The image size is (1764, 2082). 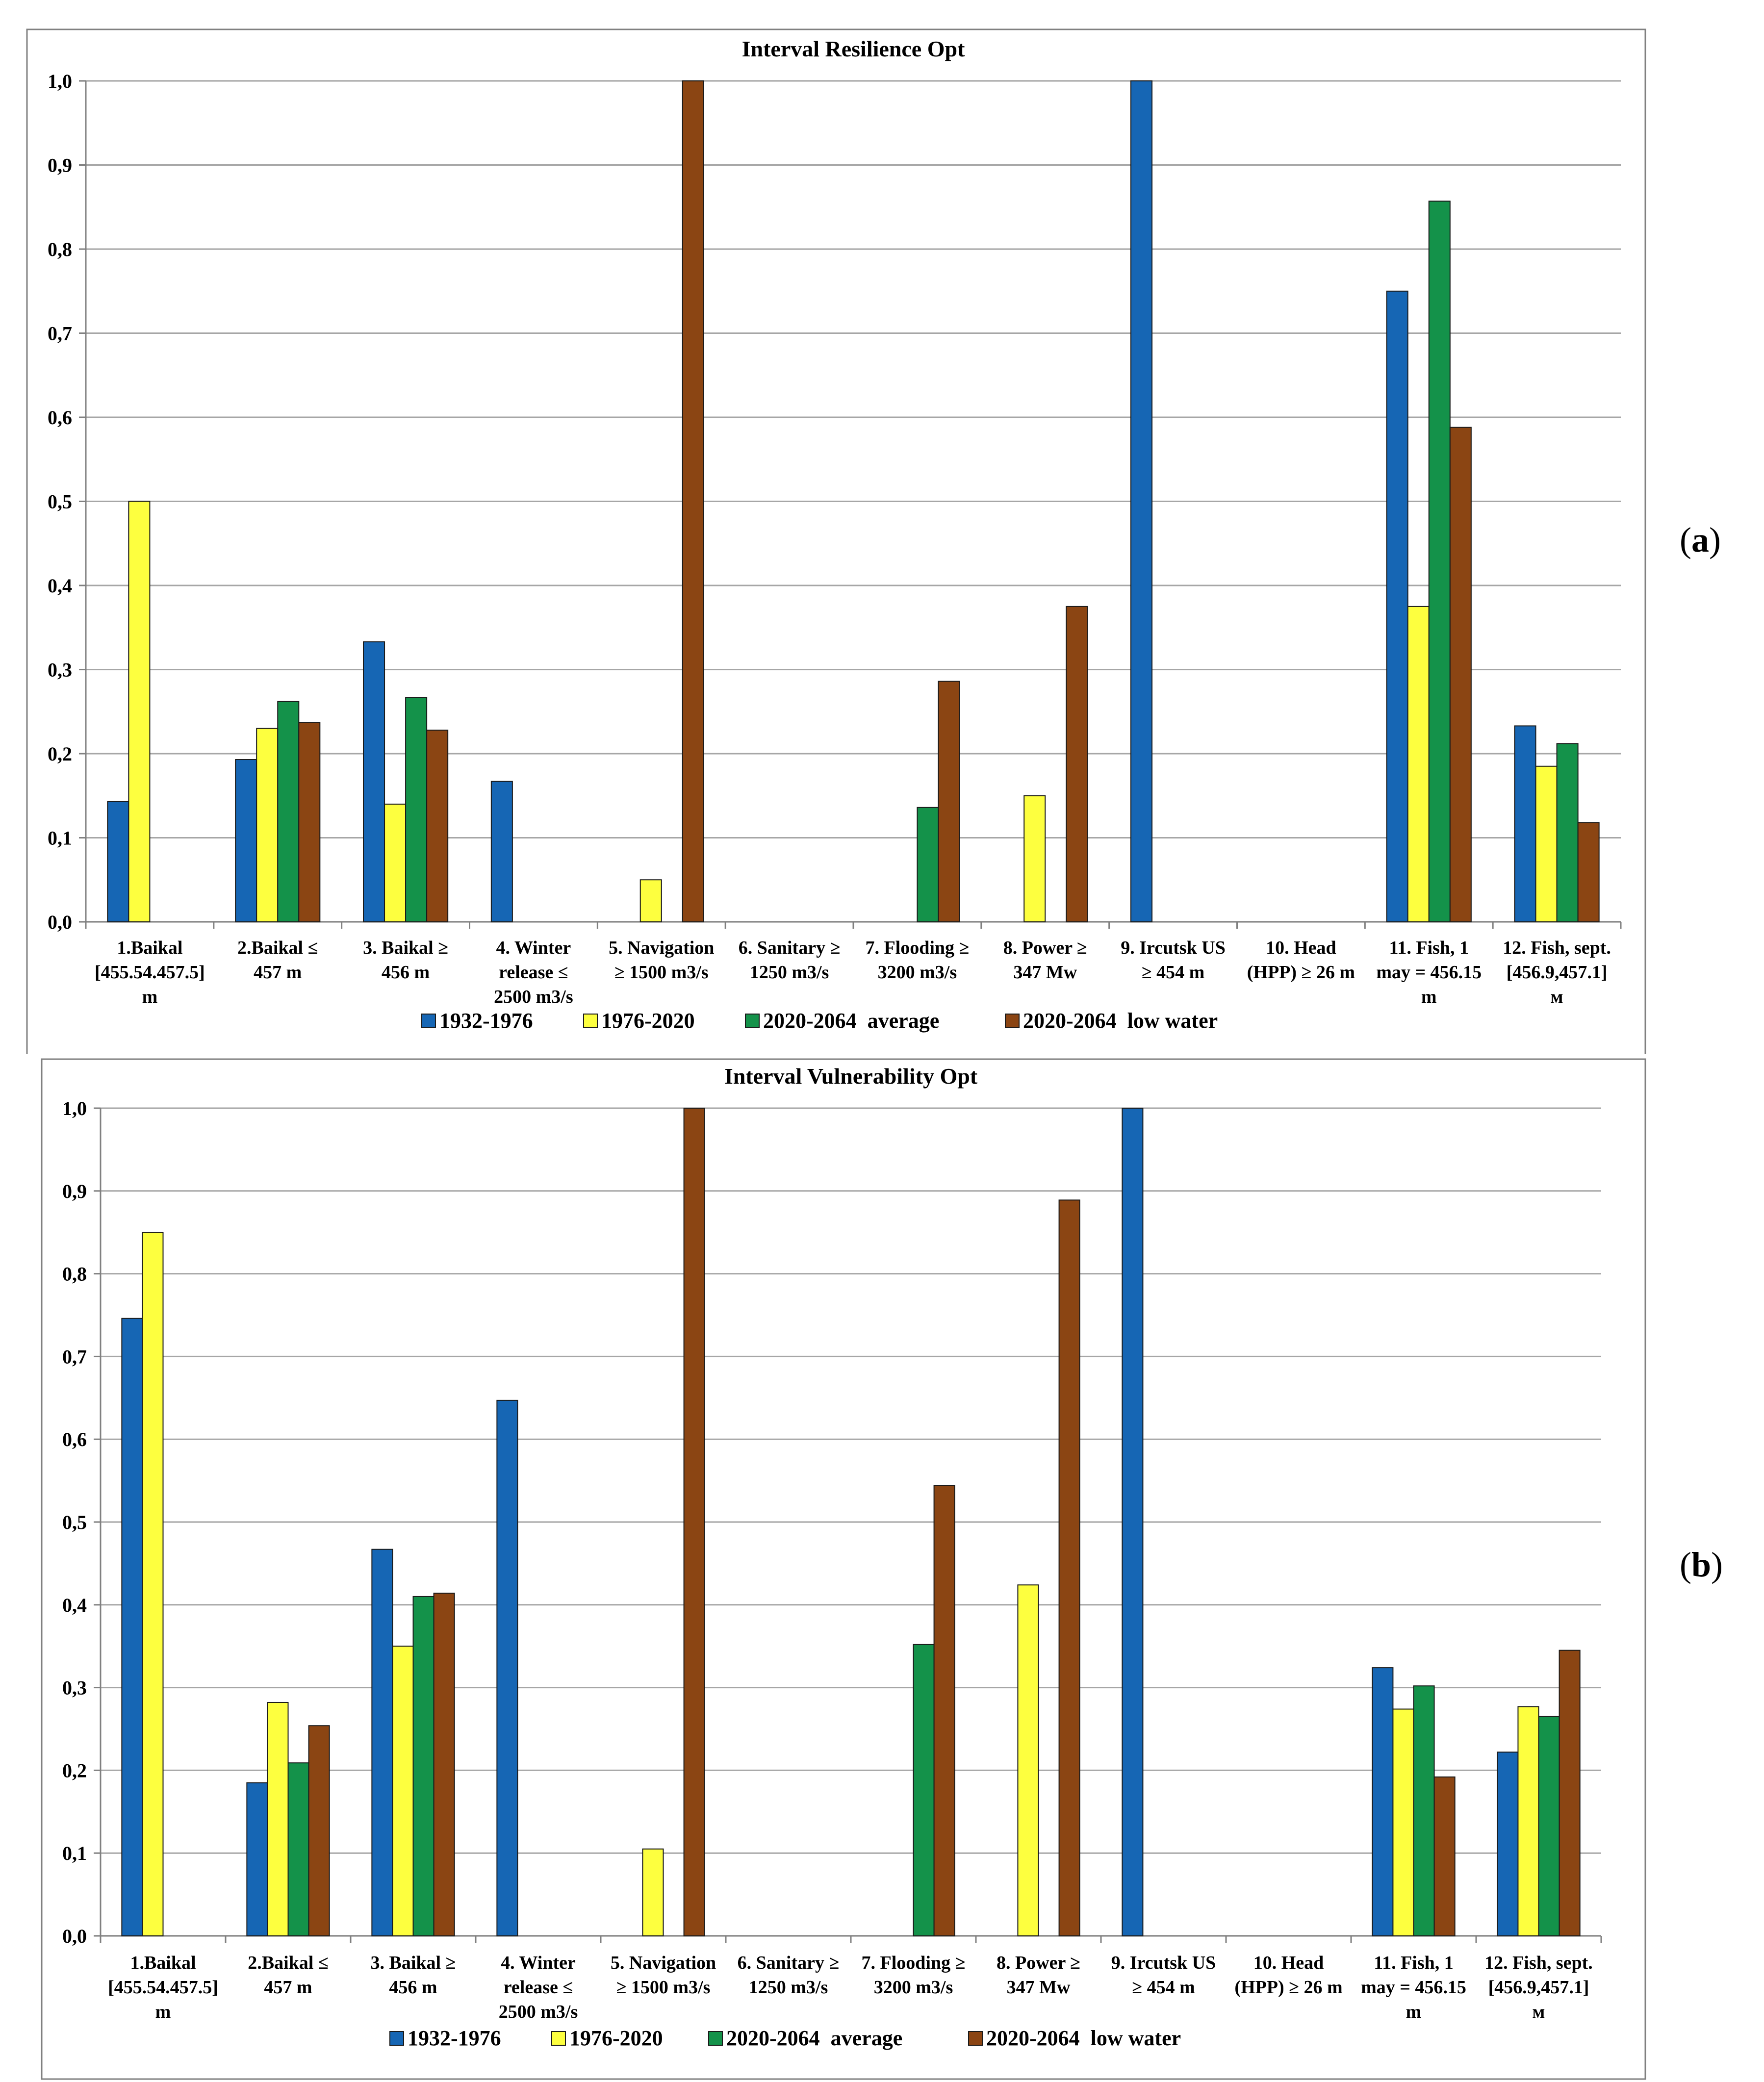 What do you see at coordinates (396, 2038) in the screenshot?
I see `legend-swatch` at bounding box center [396, 2038].